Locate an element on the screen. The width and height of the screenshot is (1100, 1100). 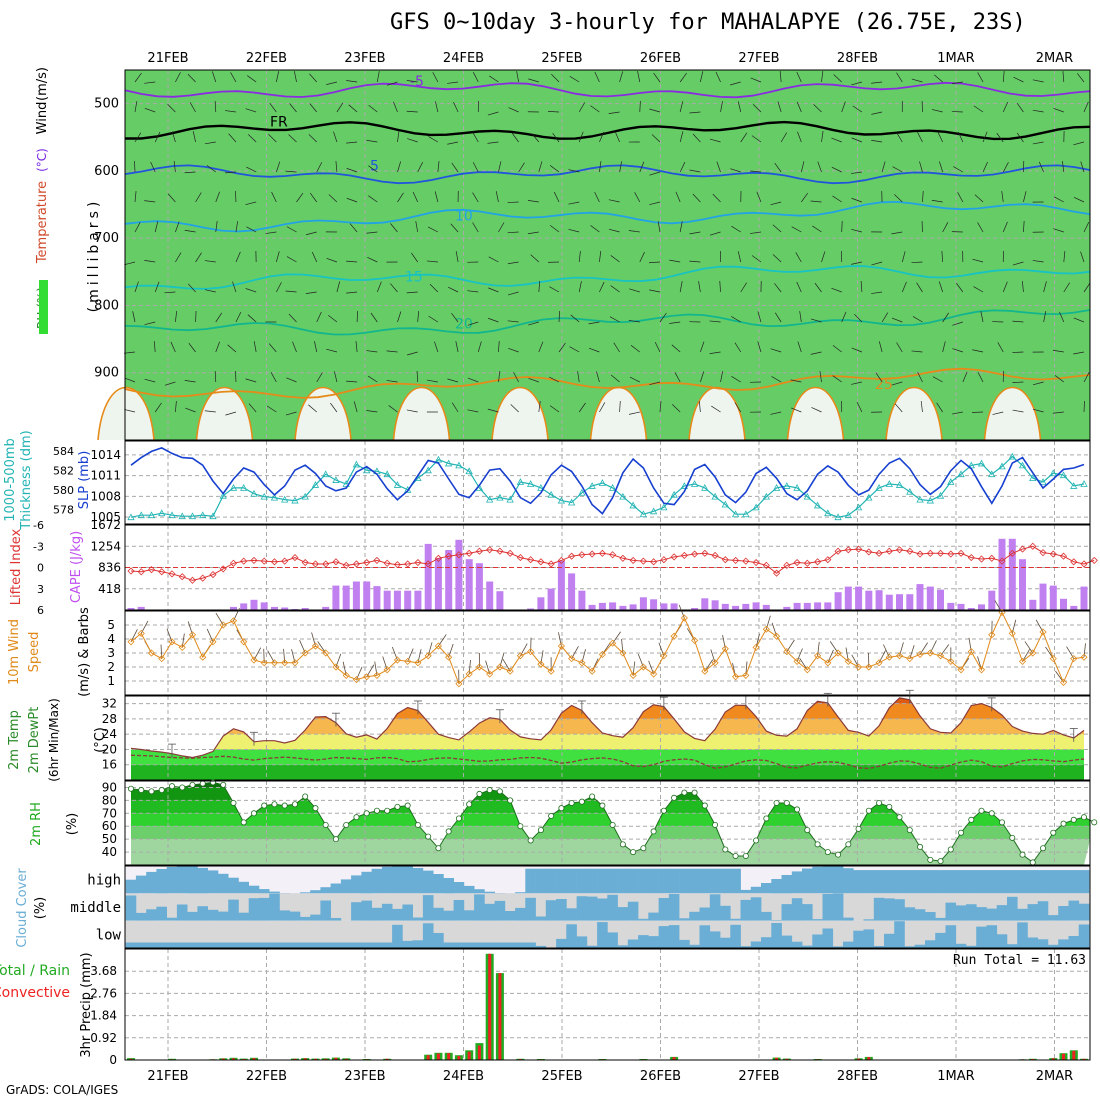
rh-bands is located at coordinates (610, 823).